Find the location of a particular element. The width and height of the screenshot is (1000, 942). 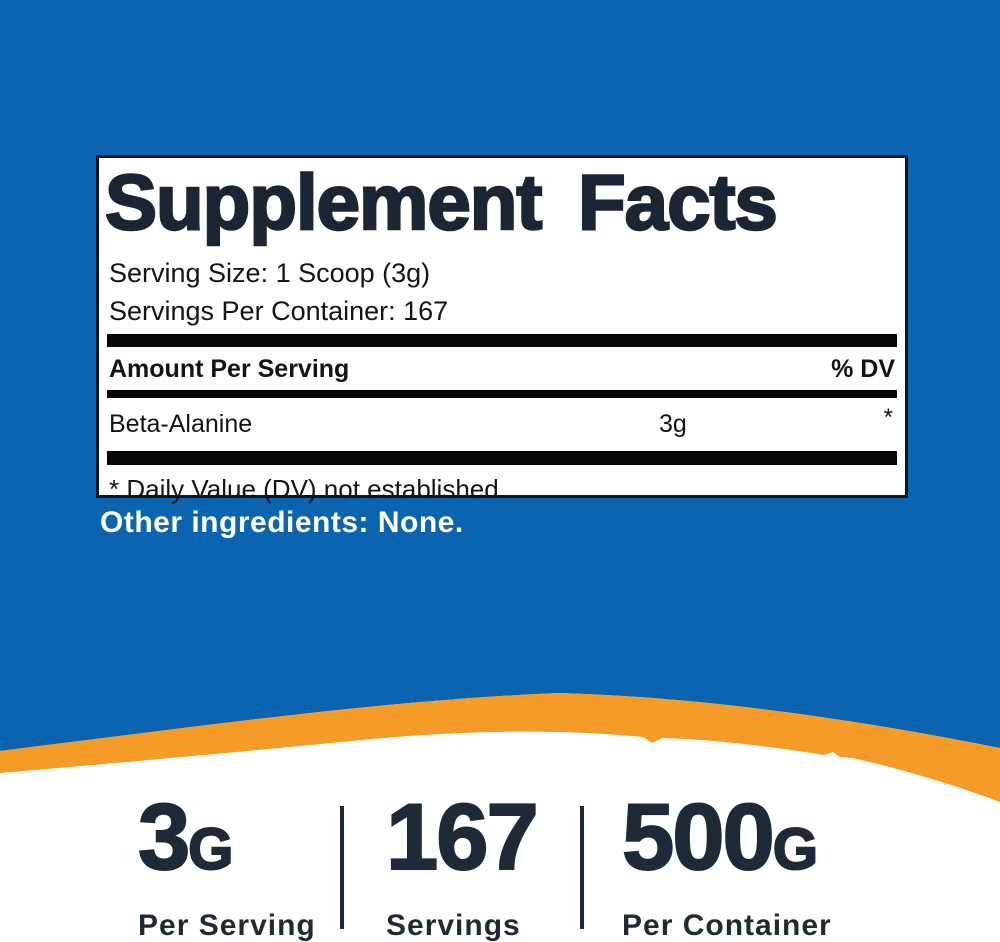

amount-per-serving-label: Amount Per Serving is located at coordinates (229, 369).